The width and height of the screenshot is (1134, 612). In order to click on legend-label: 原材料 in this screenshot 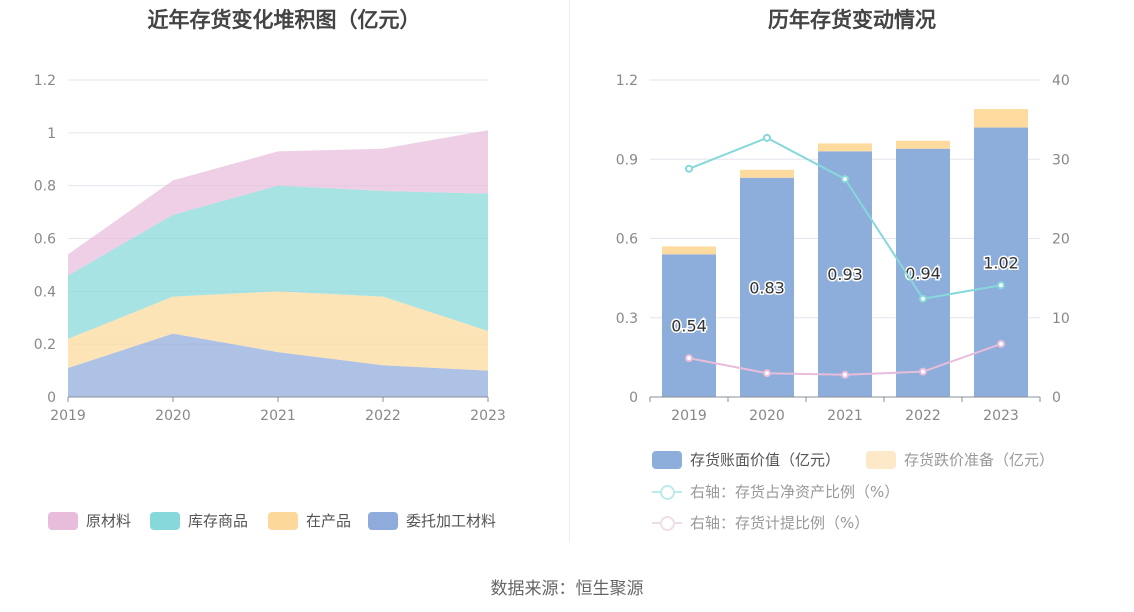, I will do `click(109, 521)`.